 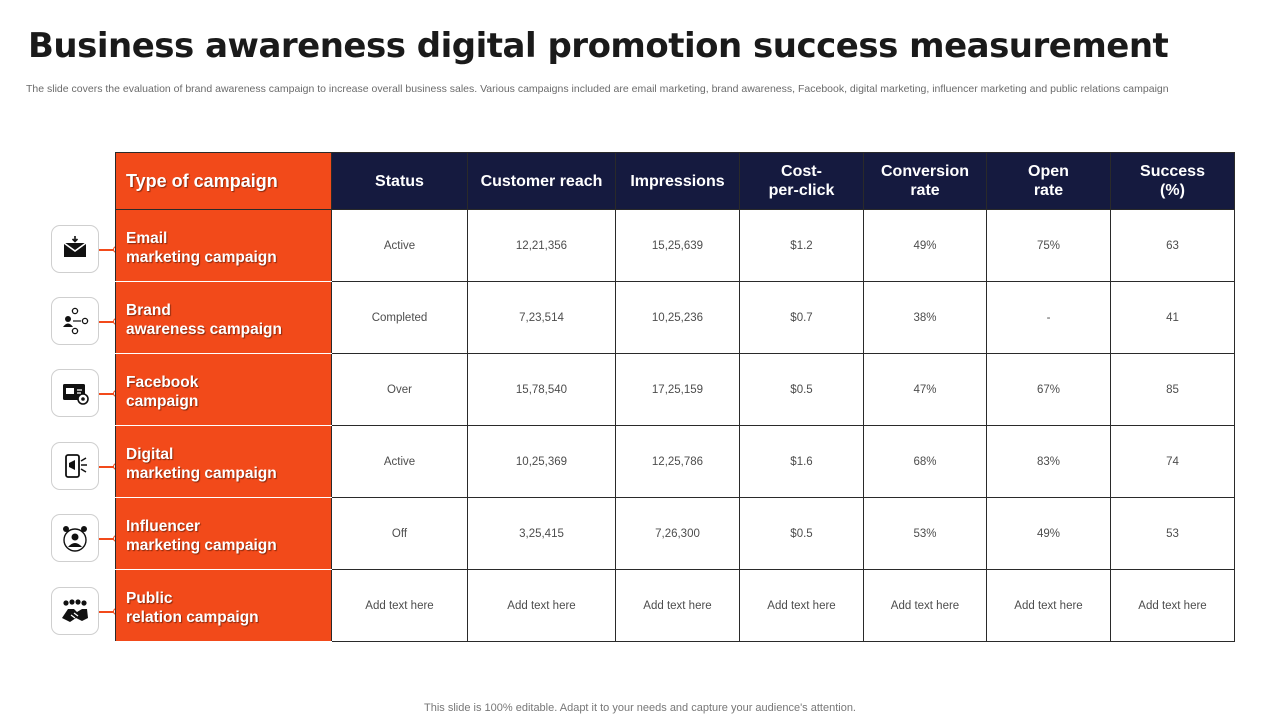 What do you see at coordinates (541, 533) in the screenshot?
I see `reach-cell: 3,25,415` at bounding box center [541, 533].